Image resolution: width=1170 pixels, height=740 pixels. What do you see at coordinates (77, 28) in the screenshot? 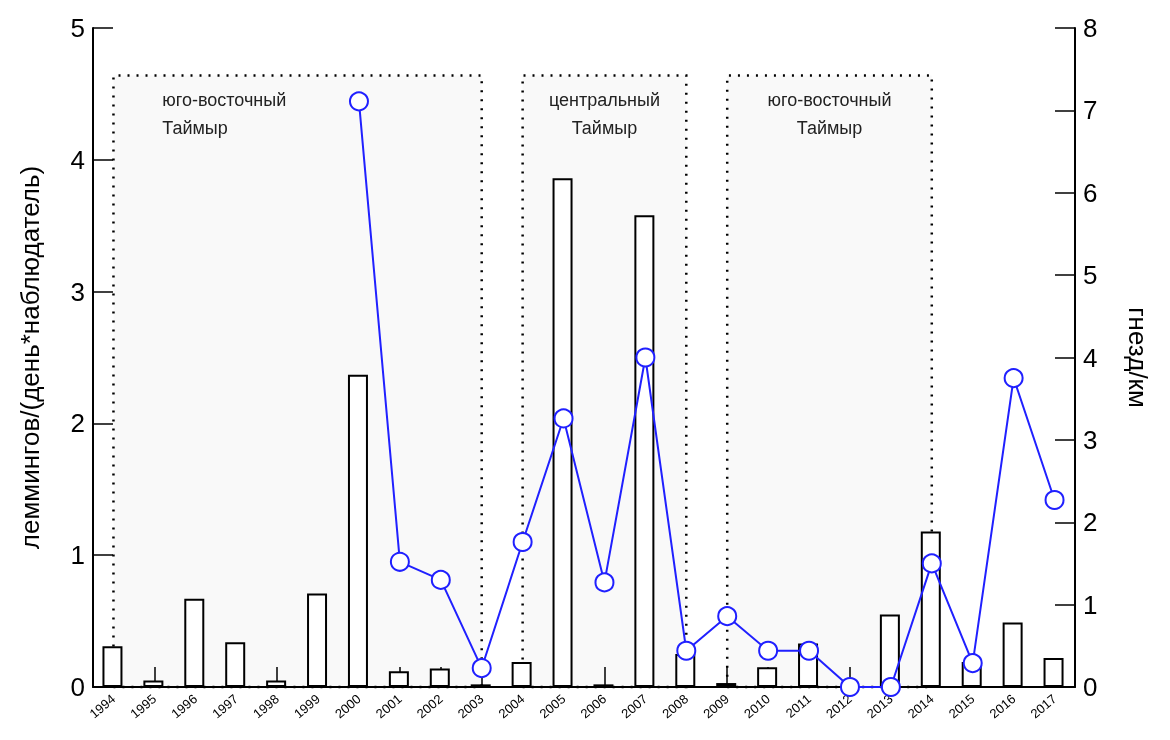
I see `y-tick-label: 5` at bounding box center [77, 28].